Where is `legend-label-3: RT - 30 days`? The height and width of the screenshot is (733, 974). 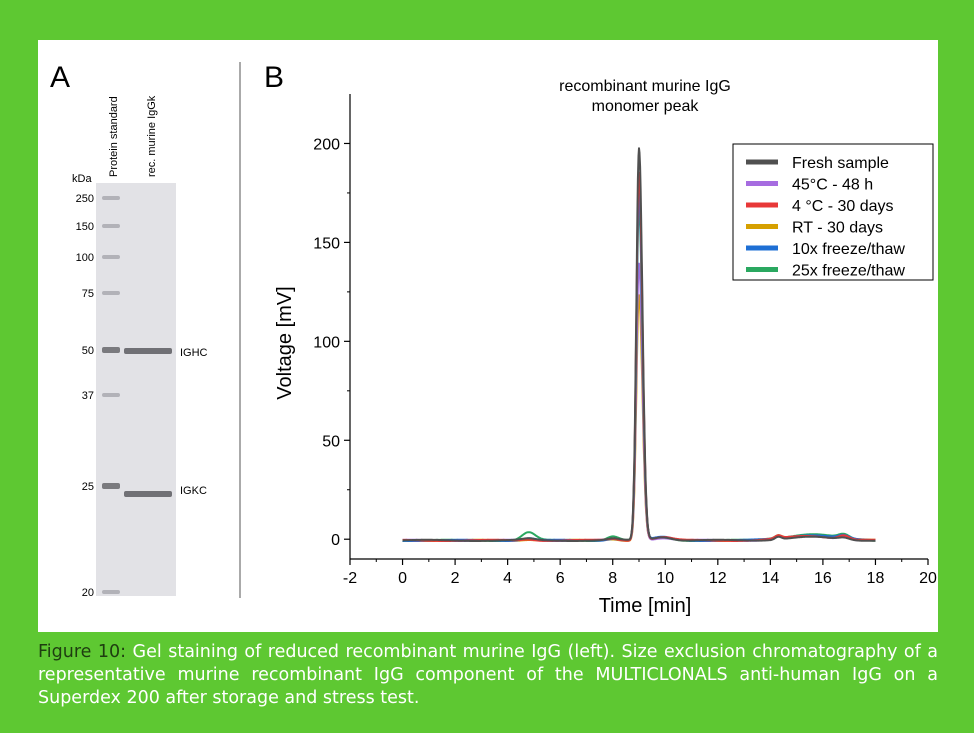 legend-label-3: RT - 30 days is located at coordinates (837, 228).